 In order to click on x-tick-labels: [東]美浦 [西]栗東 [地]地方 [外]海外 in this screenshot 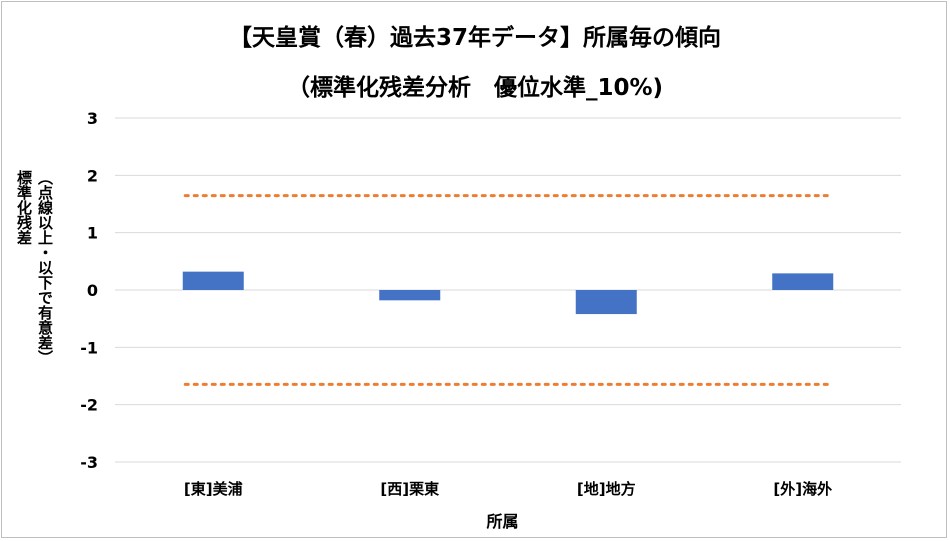, I will do `click(508, 489)`.